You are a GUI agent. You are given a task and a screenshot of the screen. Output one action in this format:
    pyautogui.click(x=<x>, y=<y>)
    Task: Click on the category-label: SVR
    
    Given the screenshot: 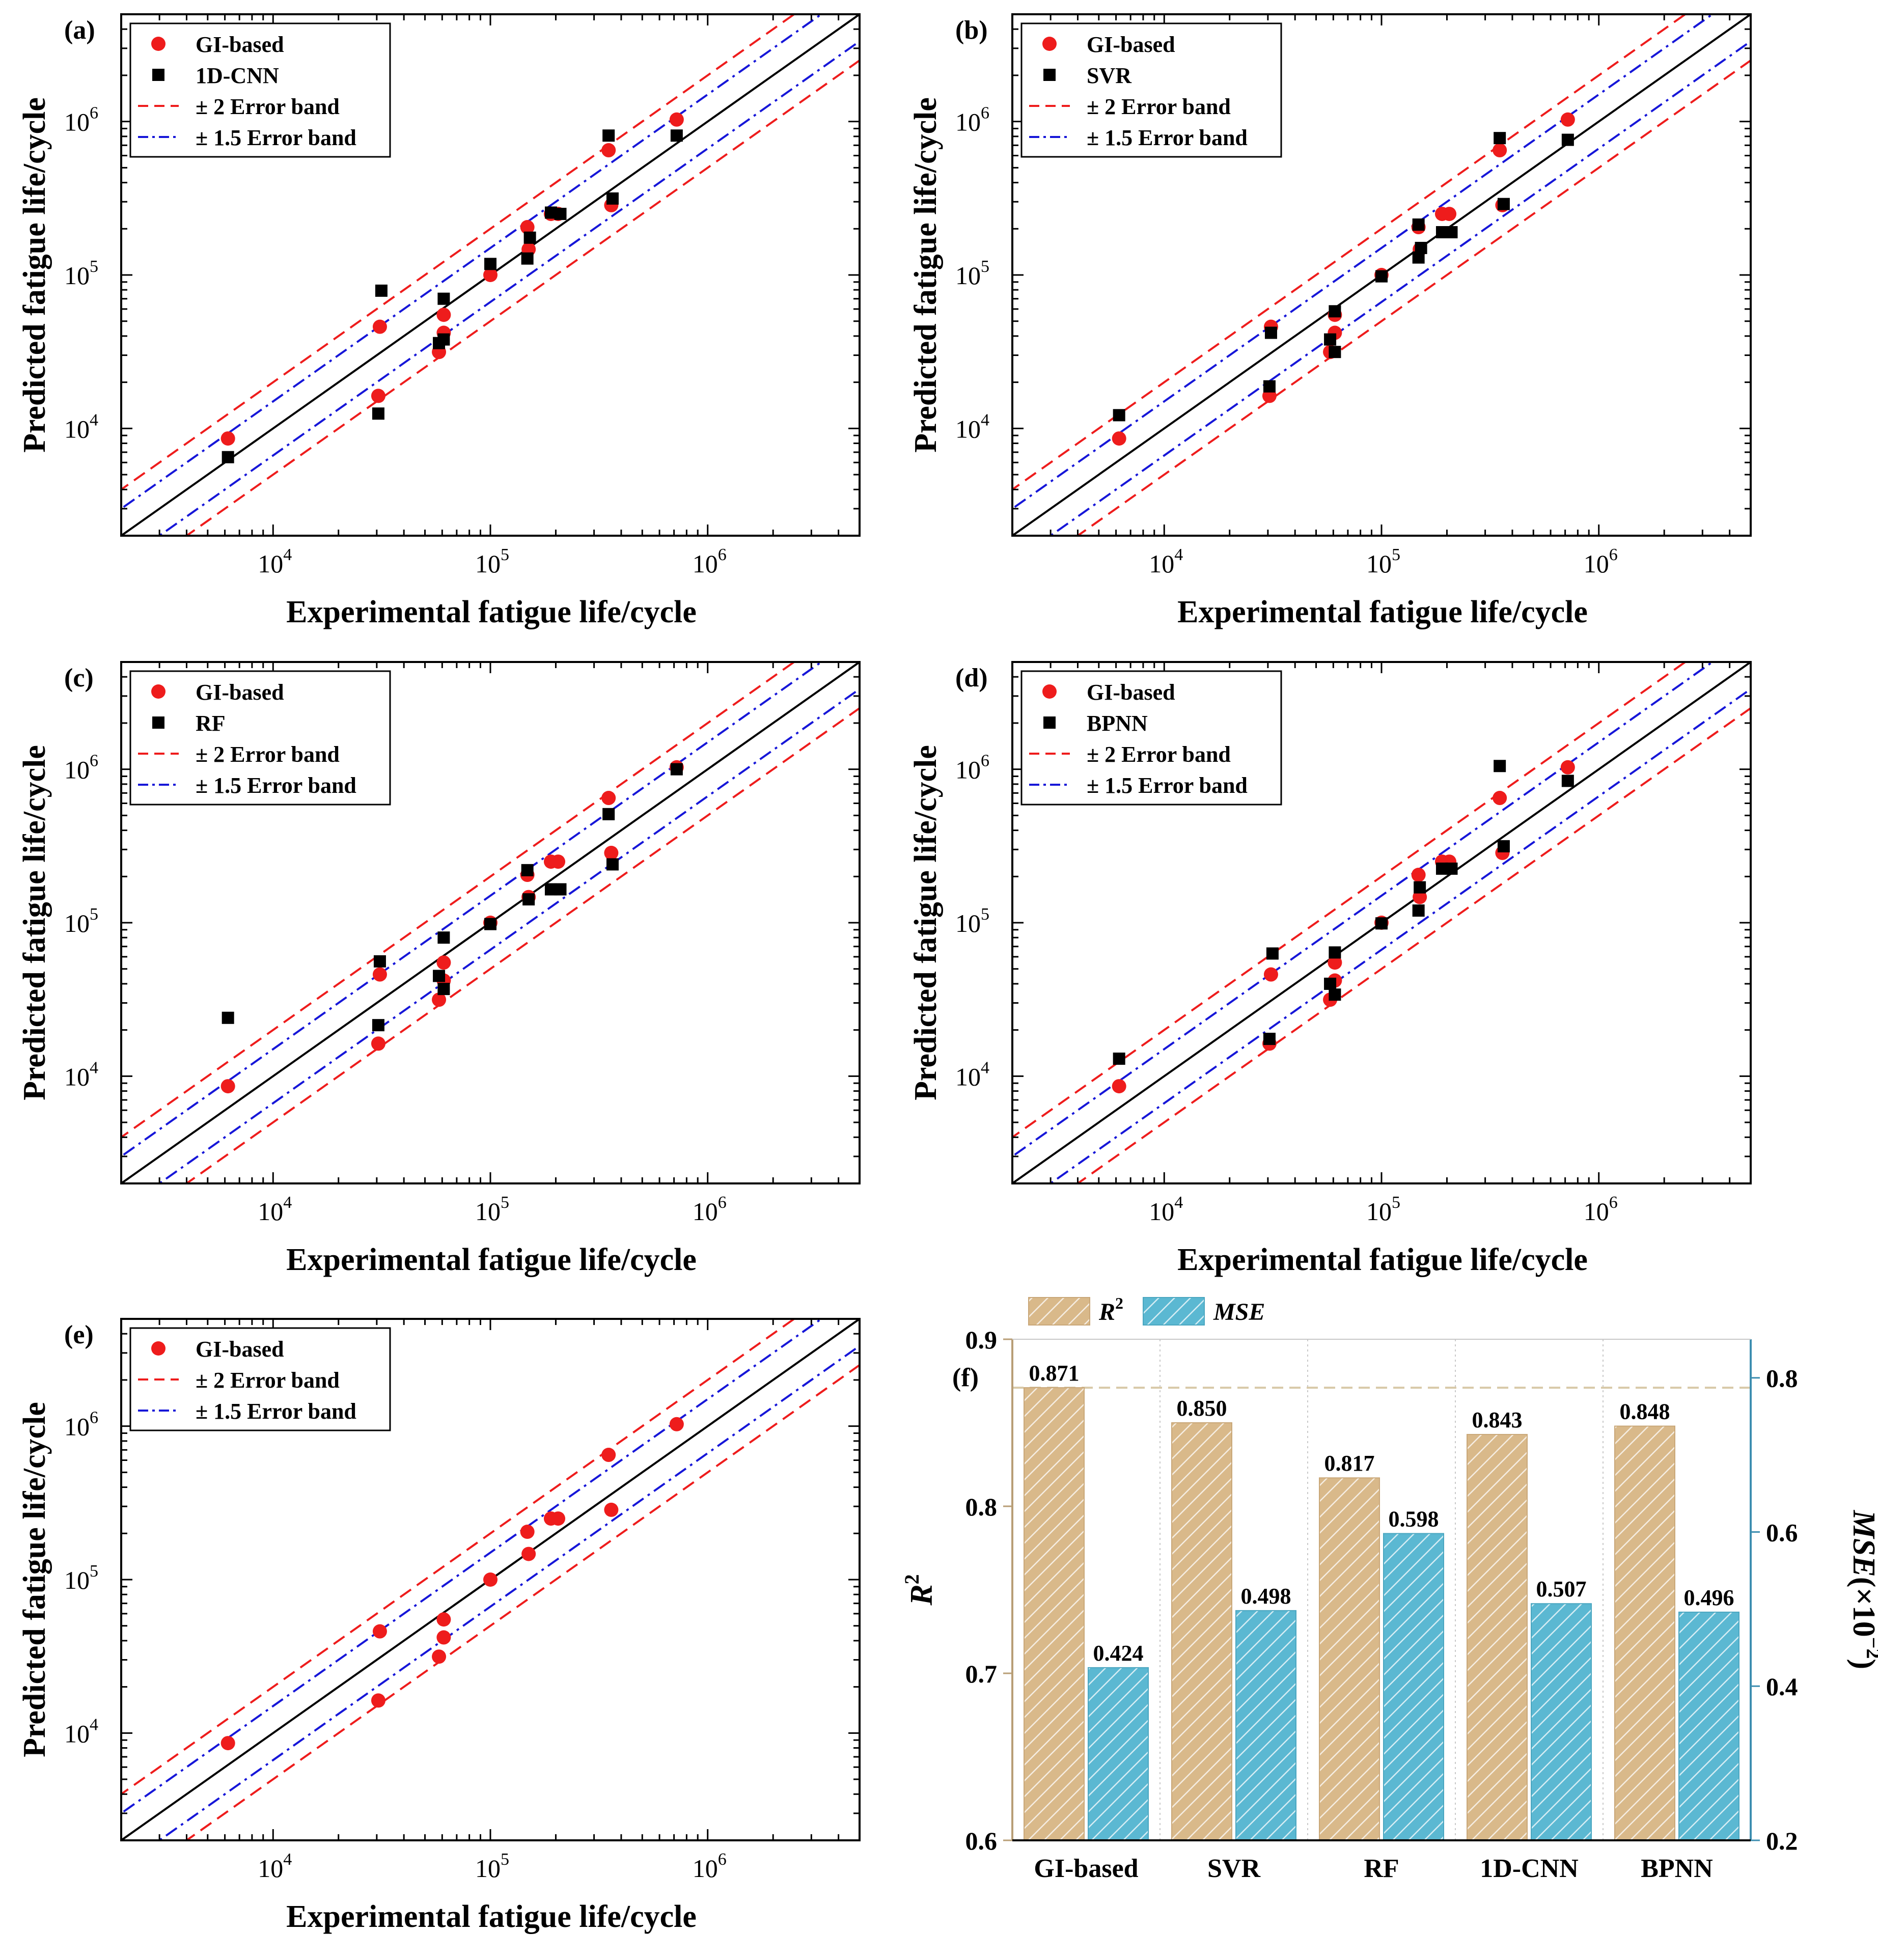 What is the action you would take?
    pyautogui.click(x=1234, y=1868)
    